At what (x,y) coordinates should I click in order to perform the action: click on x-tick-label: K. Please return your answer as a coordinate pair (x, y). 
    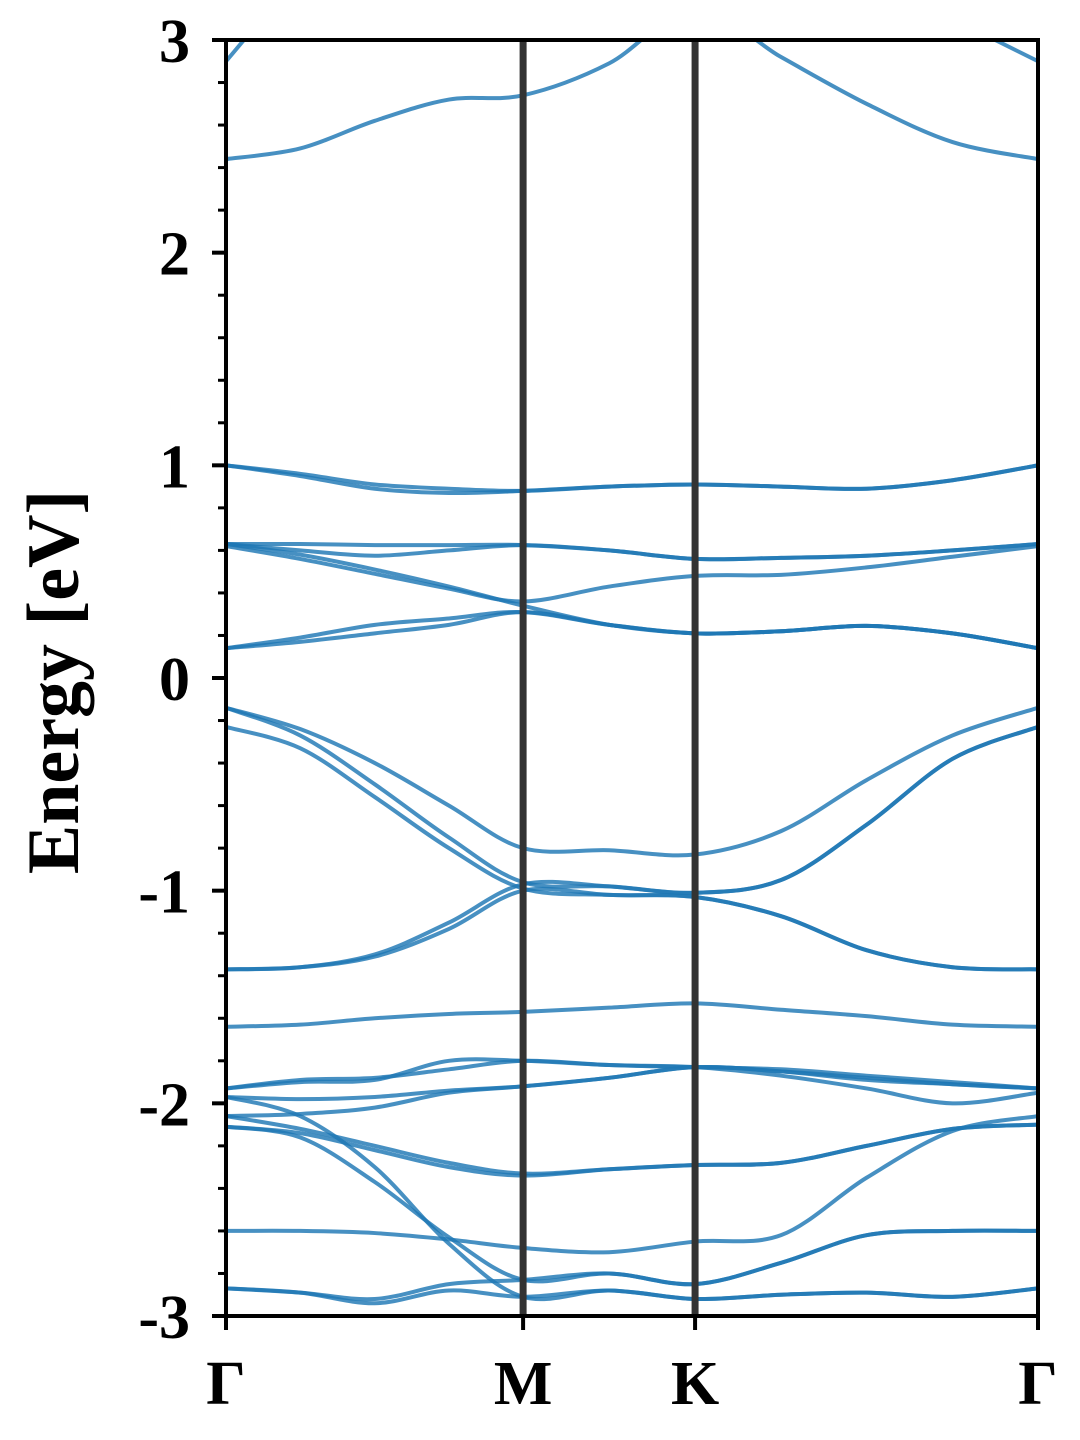
    Looking at the image, I should click on (695, 1384).